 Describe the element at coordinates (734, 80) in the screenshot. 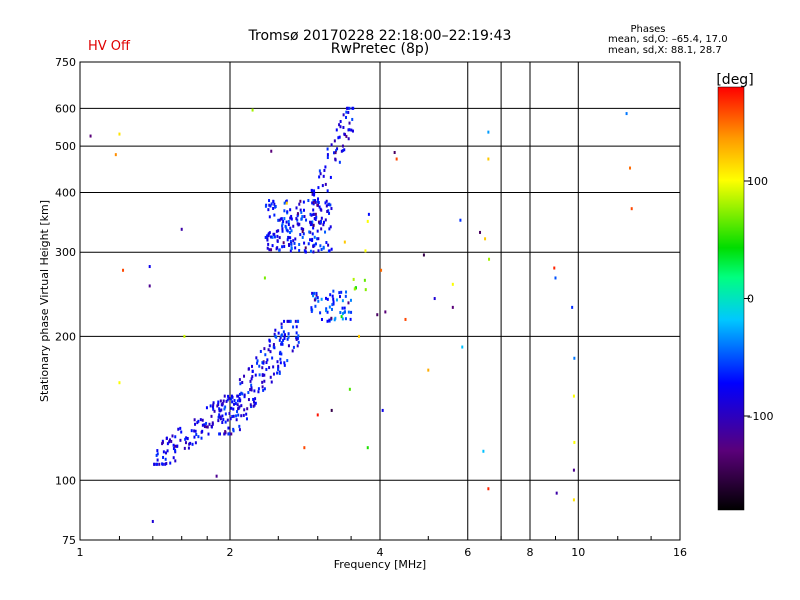

I see `colorbar-label: [deg]` at that location.